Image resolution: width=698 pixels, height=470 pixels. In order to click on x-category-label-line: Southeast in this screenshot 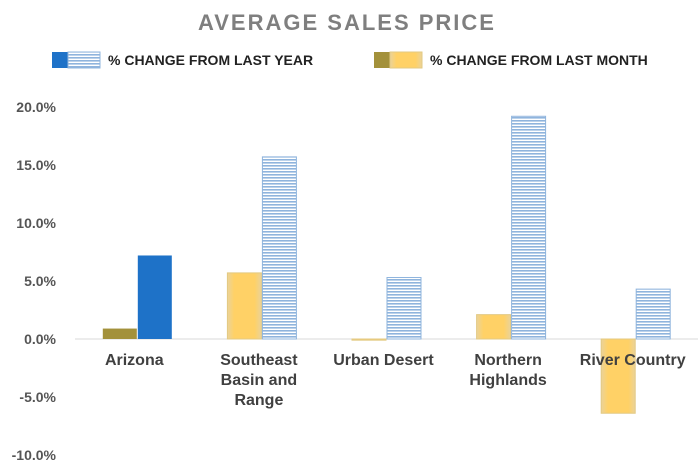, I will do `click(259, 360)`.